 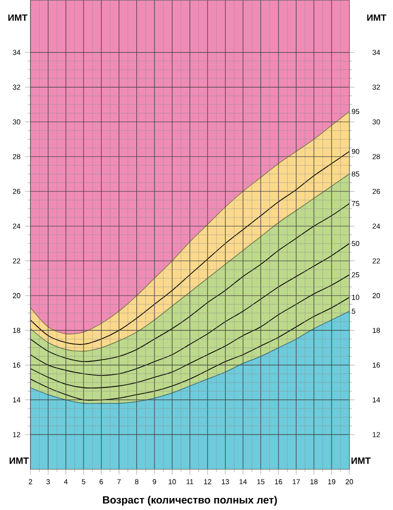 I want to click on y2-axis-title: ИМТ, so click(x=377, y=17).